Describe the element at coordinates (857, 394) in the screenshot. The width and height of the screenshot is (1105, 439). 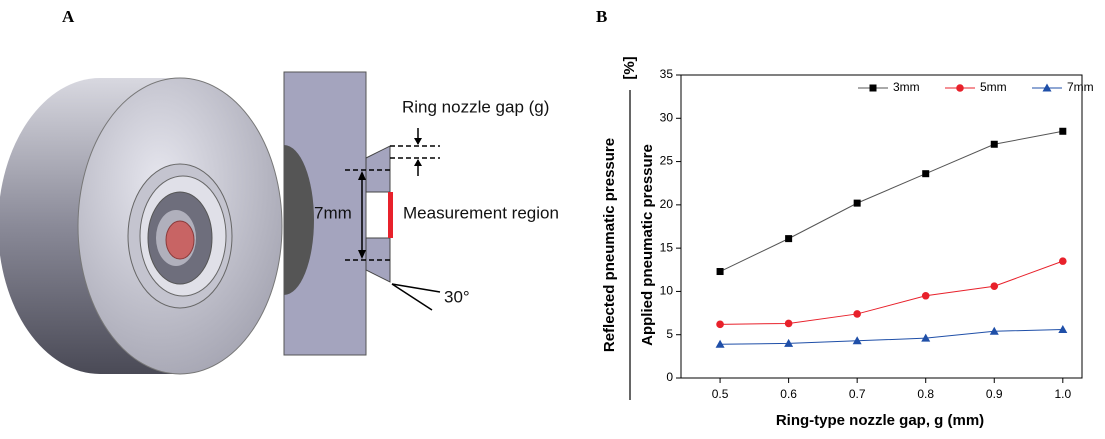
I see `x-tick-label: 0.7` at that location.